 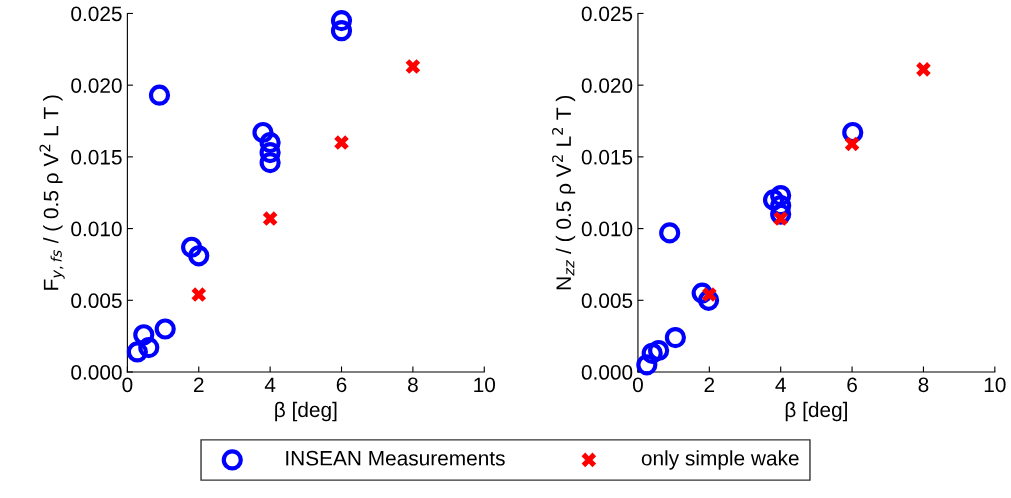 What do you see at coordinates (52, 192) in the screenshot?
I see `y-axis-title: F$_{y,fs}$ / ( 0.5 ρ V$^{2}$ L T )` at bounding box center [52, 192].